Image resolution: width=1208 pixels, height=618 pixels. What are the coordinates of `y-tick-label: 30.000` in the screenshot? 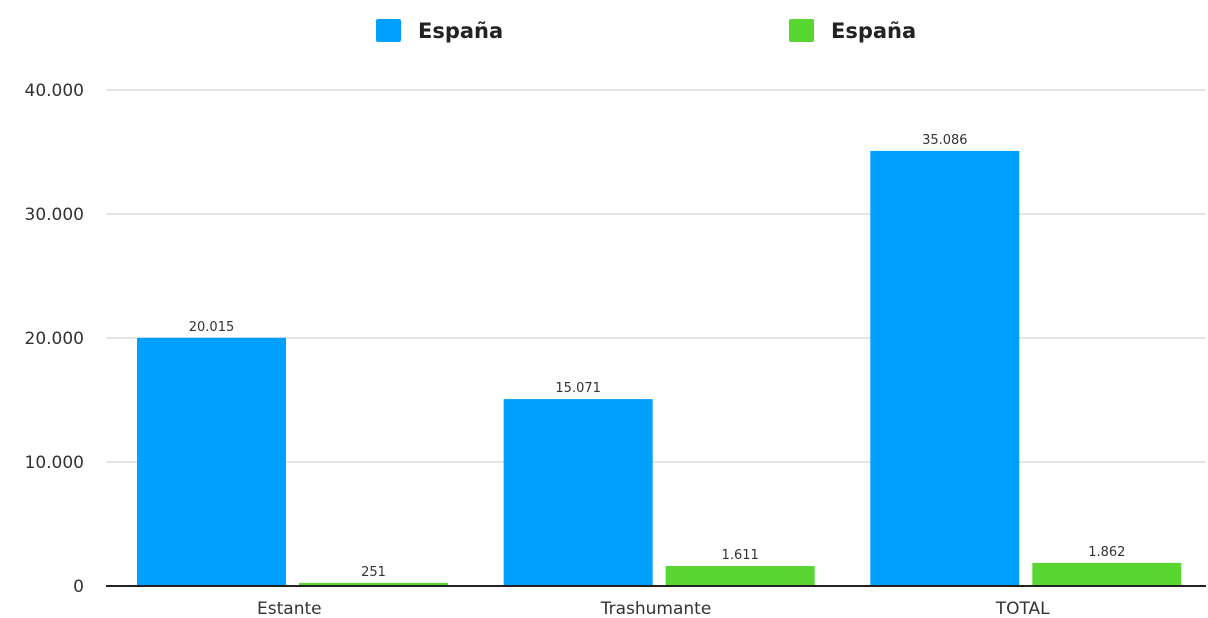 It's located at (54, 215).